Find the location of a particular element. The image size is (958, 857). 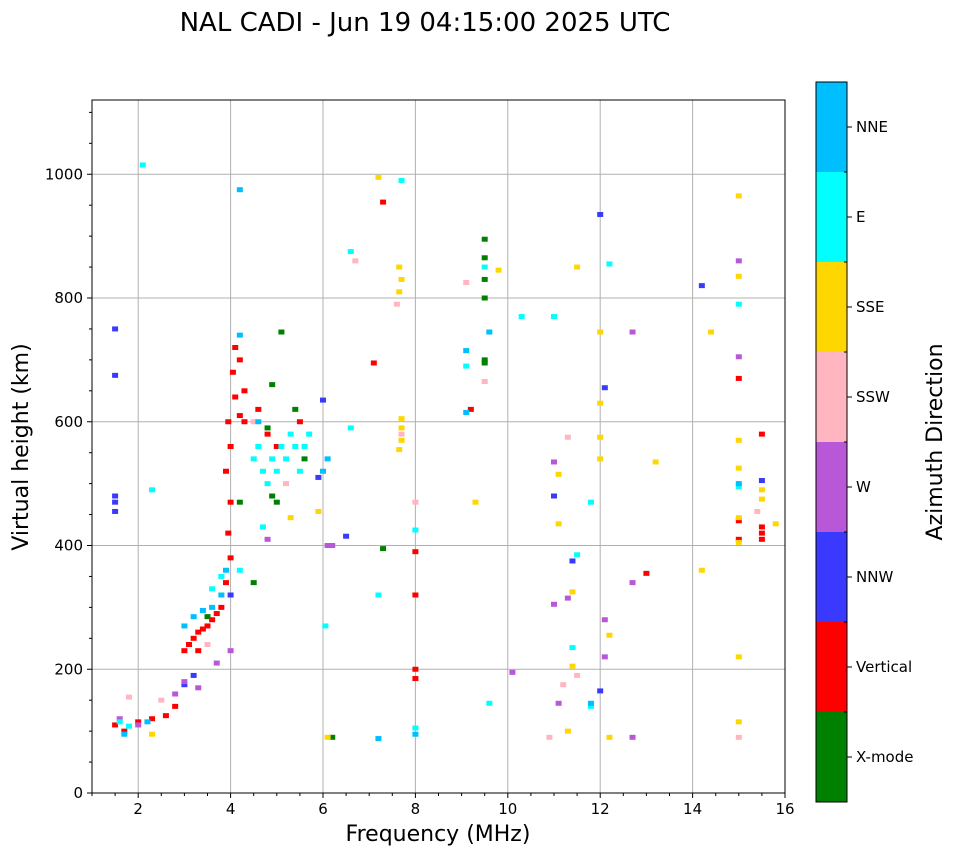

y-tick-label: 800 is located at coordinates (68, 298).